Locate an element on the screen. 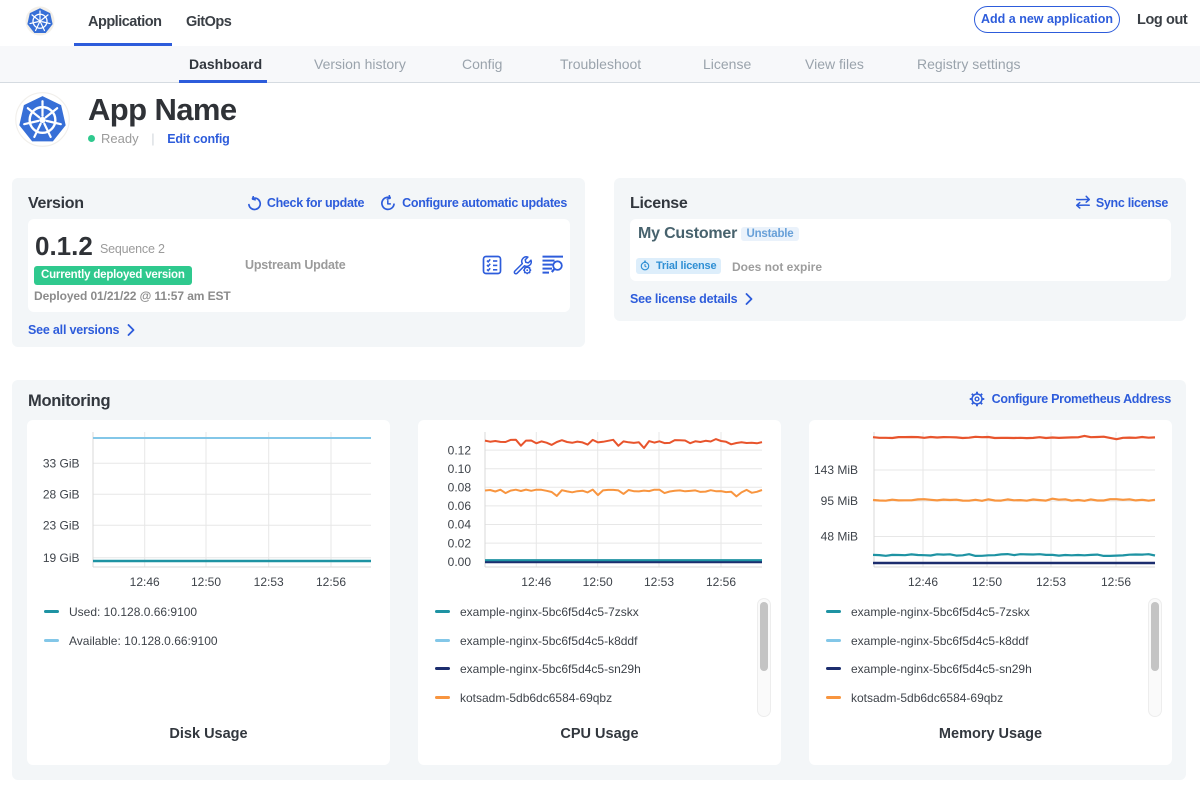 The image size is (1200, 796). svg-text: 0.00 is located at coordinates (460, 562).